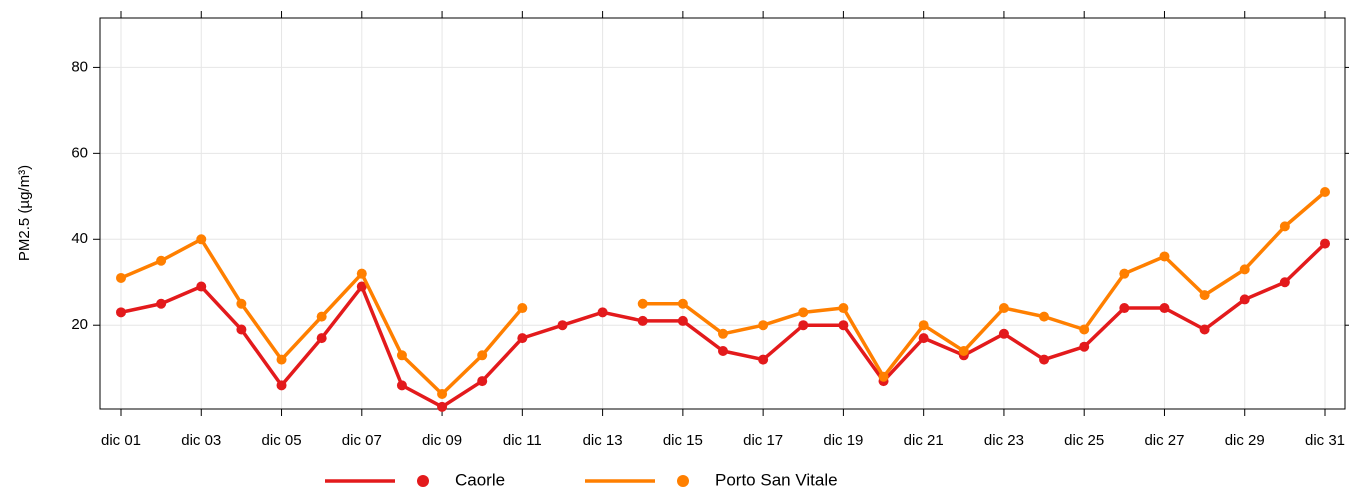 This screenshot has height=491, width=1349. I want to click on y-axis-label: PM2.5 (µg/m³), so click(24, 213).